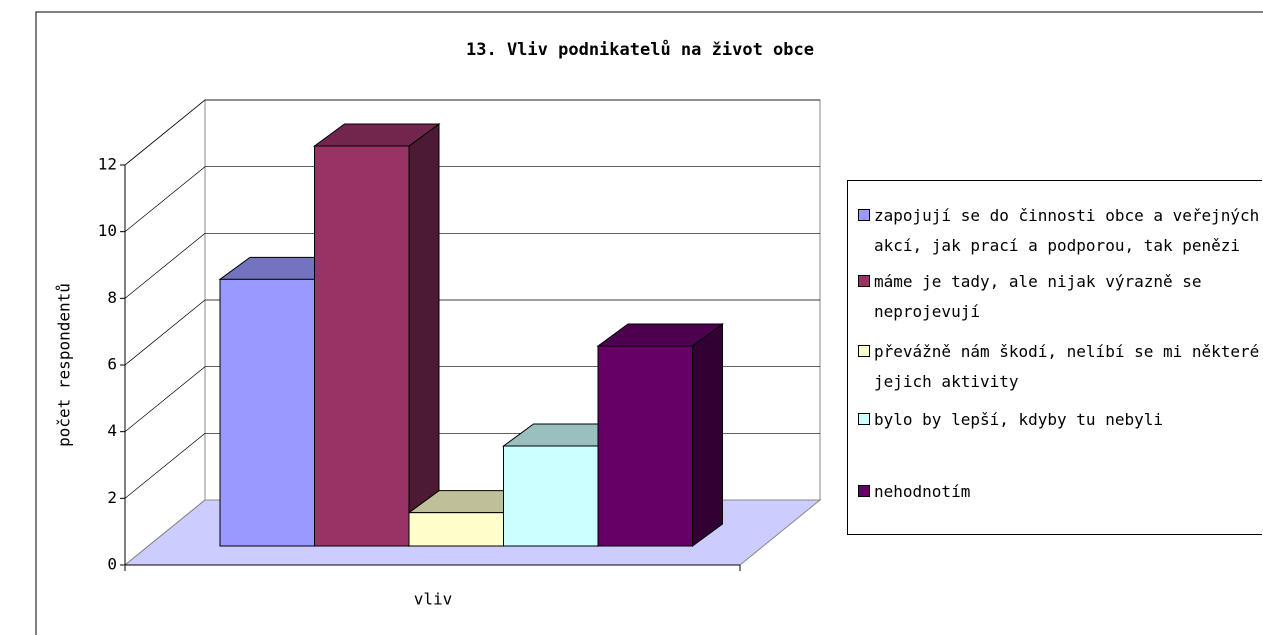 The width and height of the screenshot is (1263, 635). Describe the element at coordinates (112, 297) in the screenshot. I see `y-tick-label: 8` at that location.